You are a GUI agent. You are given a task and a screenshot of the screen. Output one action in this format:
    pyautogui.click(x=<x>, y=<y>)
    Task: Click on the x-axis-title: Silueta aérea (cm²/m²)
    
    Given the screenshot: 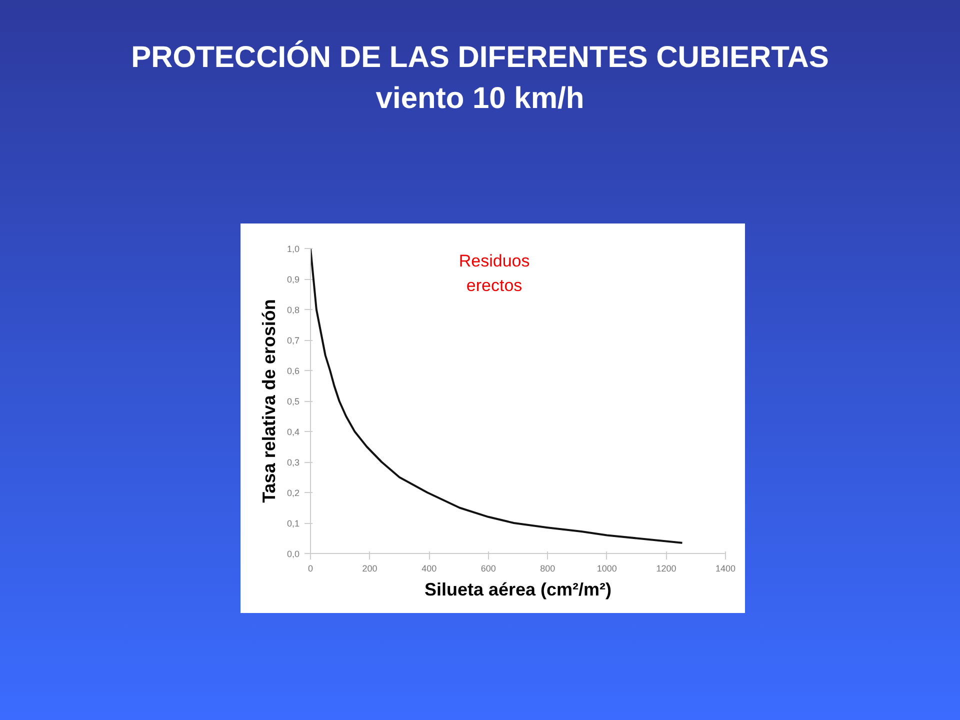 What is the action you would take?
    pyautogui.click(x=518, y=590)
    